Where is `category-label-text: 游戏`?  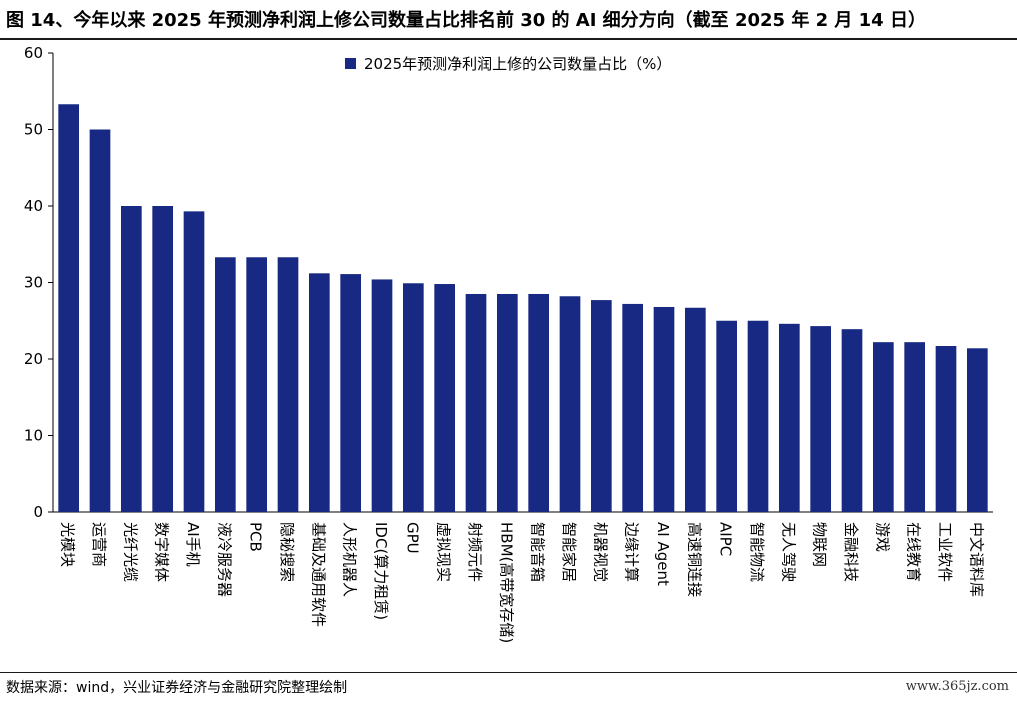 category-label-text: 游戏 is located at coordinates (882, 537).